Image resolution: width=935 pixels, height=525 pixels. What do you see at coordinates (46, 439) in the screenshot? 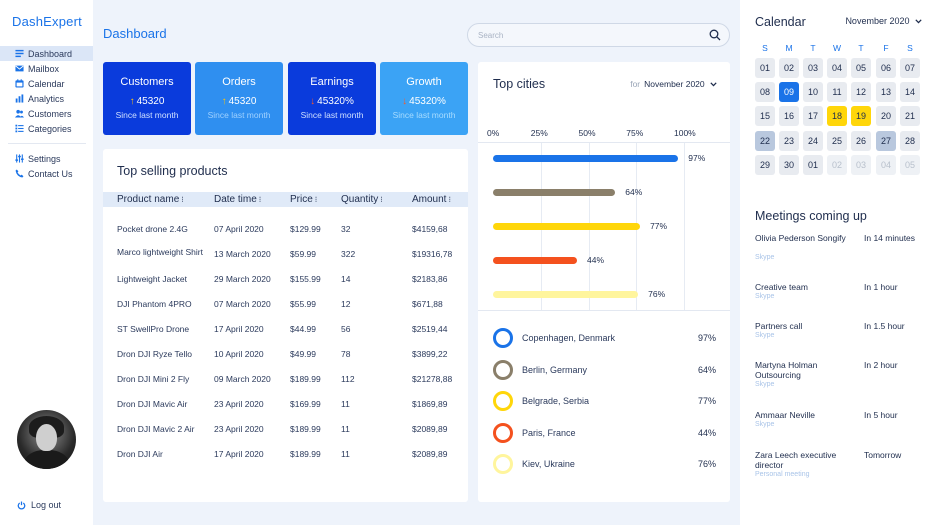
I see `avatar` at bounding box center [46, 439].